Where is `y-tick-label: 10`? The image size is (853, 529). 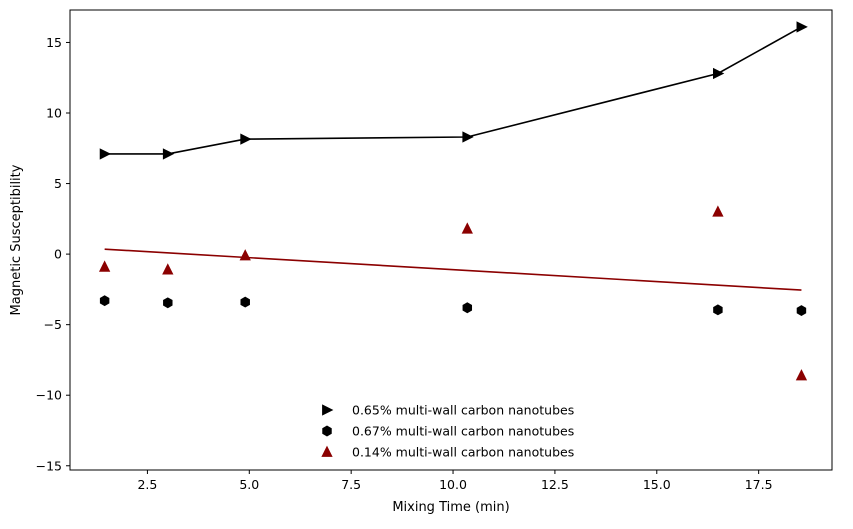 y-tick-label: 10 is located at coordinates (54, 113).